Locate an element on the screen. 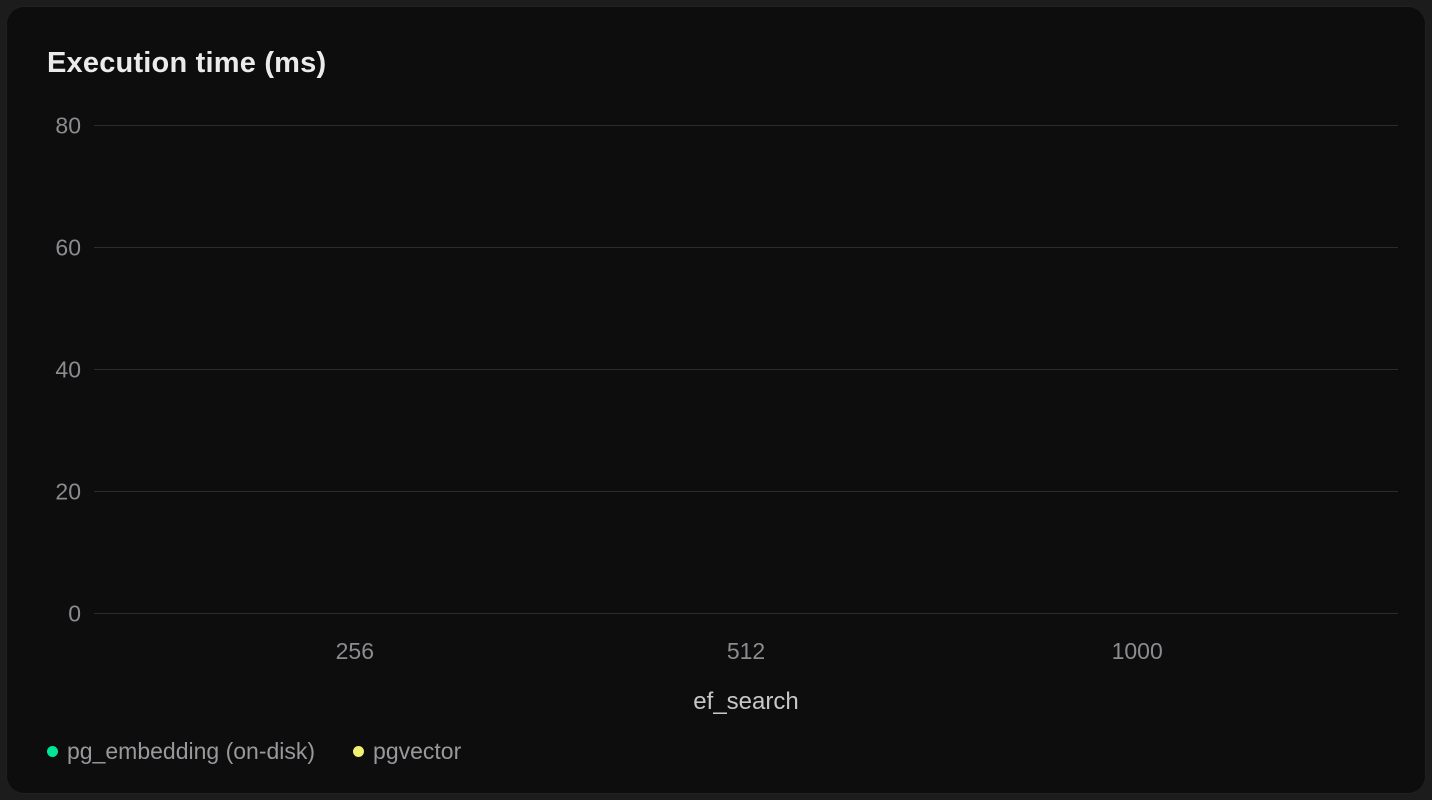  legend-dot-pg-embedding-on-disk is located at coordinates (52, 751).